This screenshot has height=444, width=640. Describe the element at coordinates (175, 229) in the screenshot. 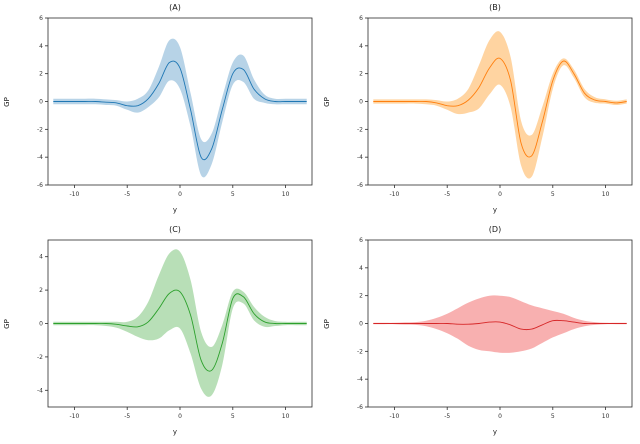

I see `subplot-c-title: (C)` at that location.